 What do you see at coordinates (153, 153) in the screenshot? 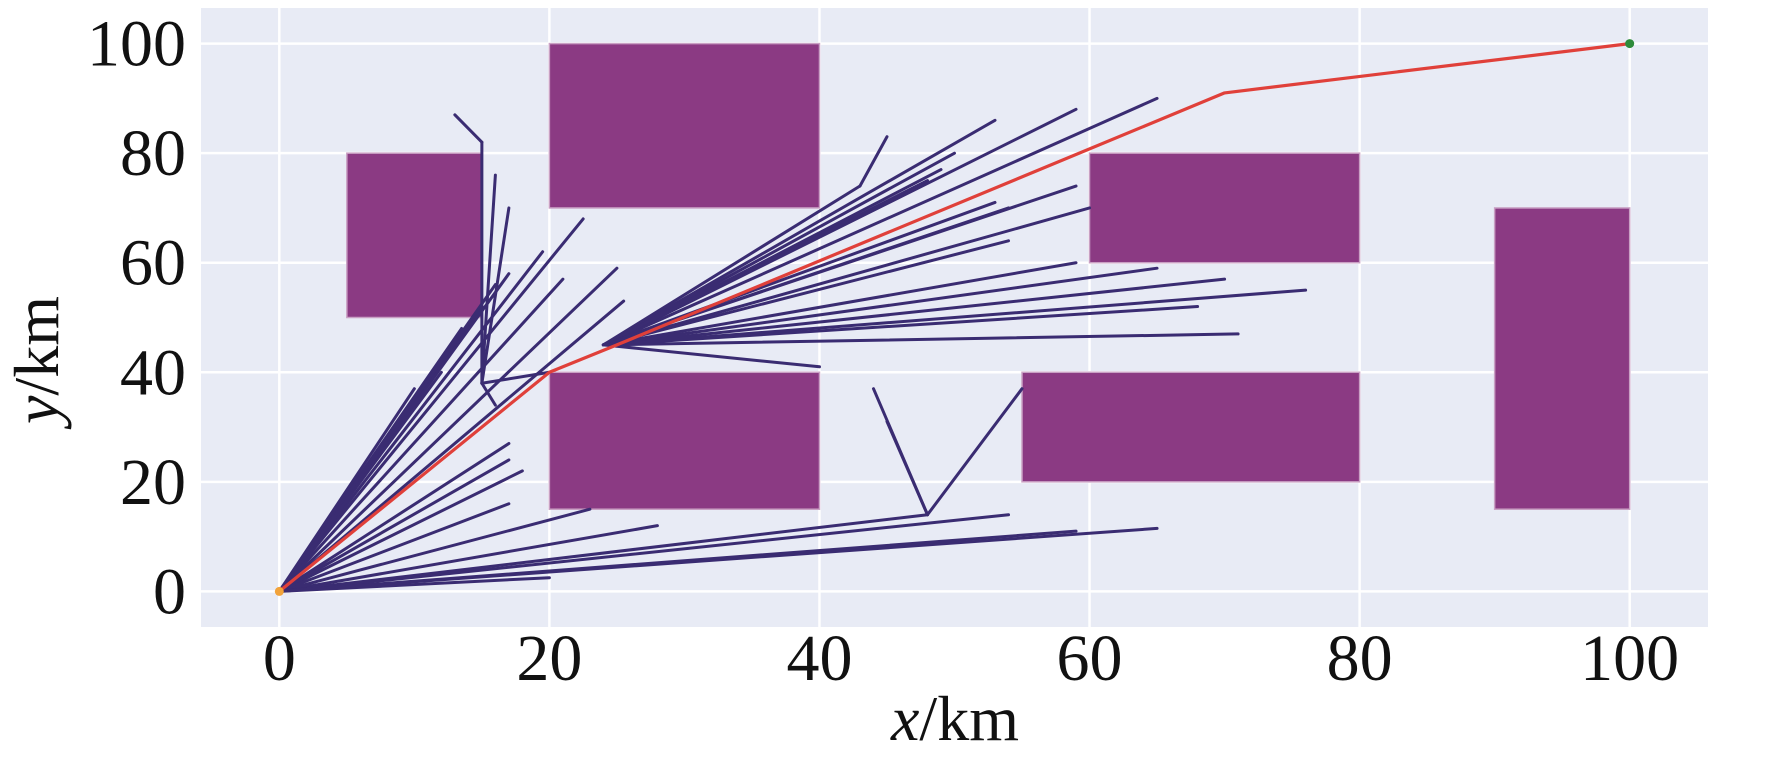
I see `y-tick-label: 80` at bounding box center [153, 153].